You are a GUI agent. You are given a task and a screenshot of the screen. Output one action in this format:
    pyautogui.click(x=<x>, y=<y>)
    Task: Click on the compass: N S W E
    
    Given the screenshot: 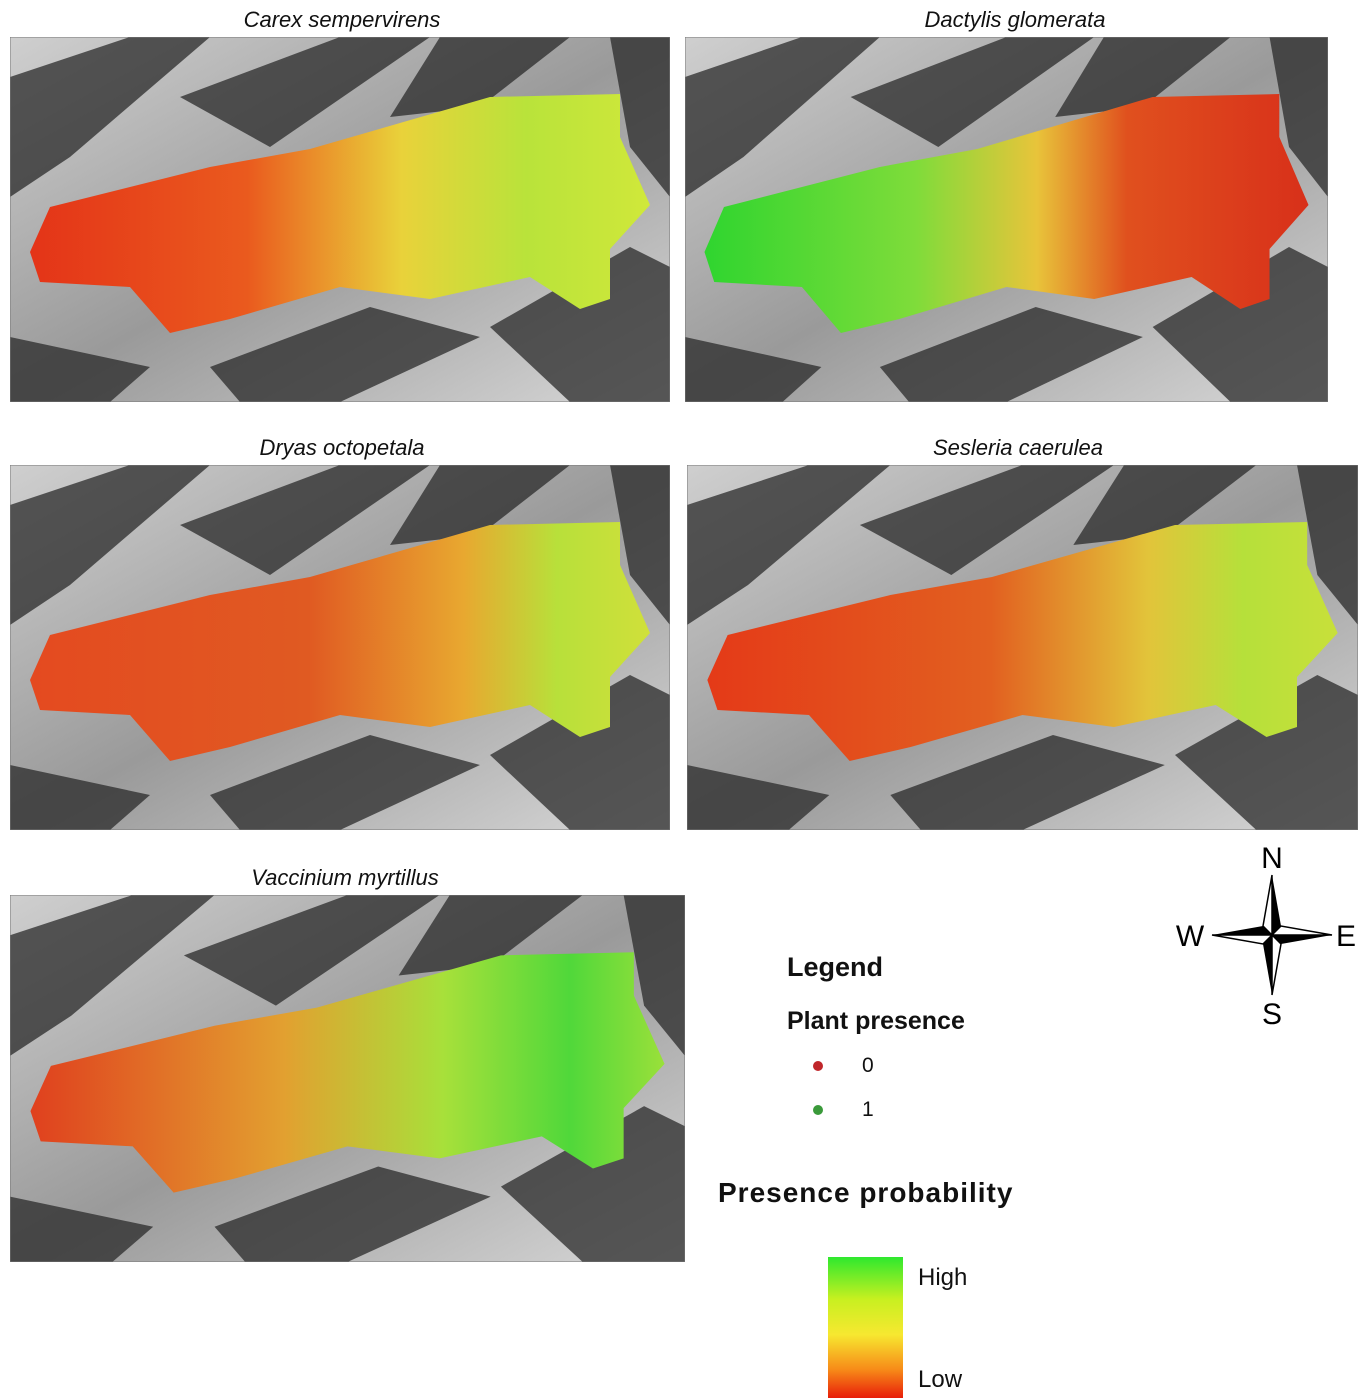 What is the action you would take?
    pyautogui.click(x=1266, y=936)
    